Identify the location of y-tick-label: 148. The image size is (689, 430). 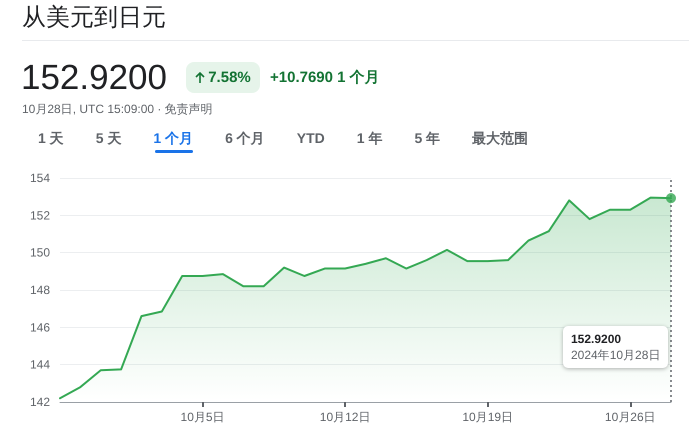
(40, 290).